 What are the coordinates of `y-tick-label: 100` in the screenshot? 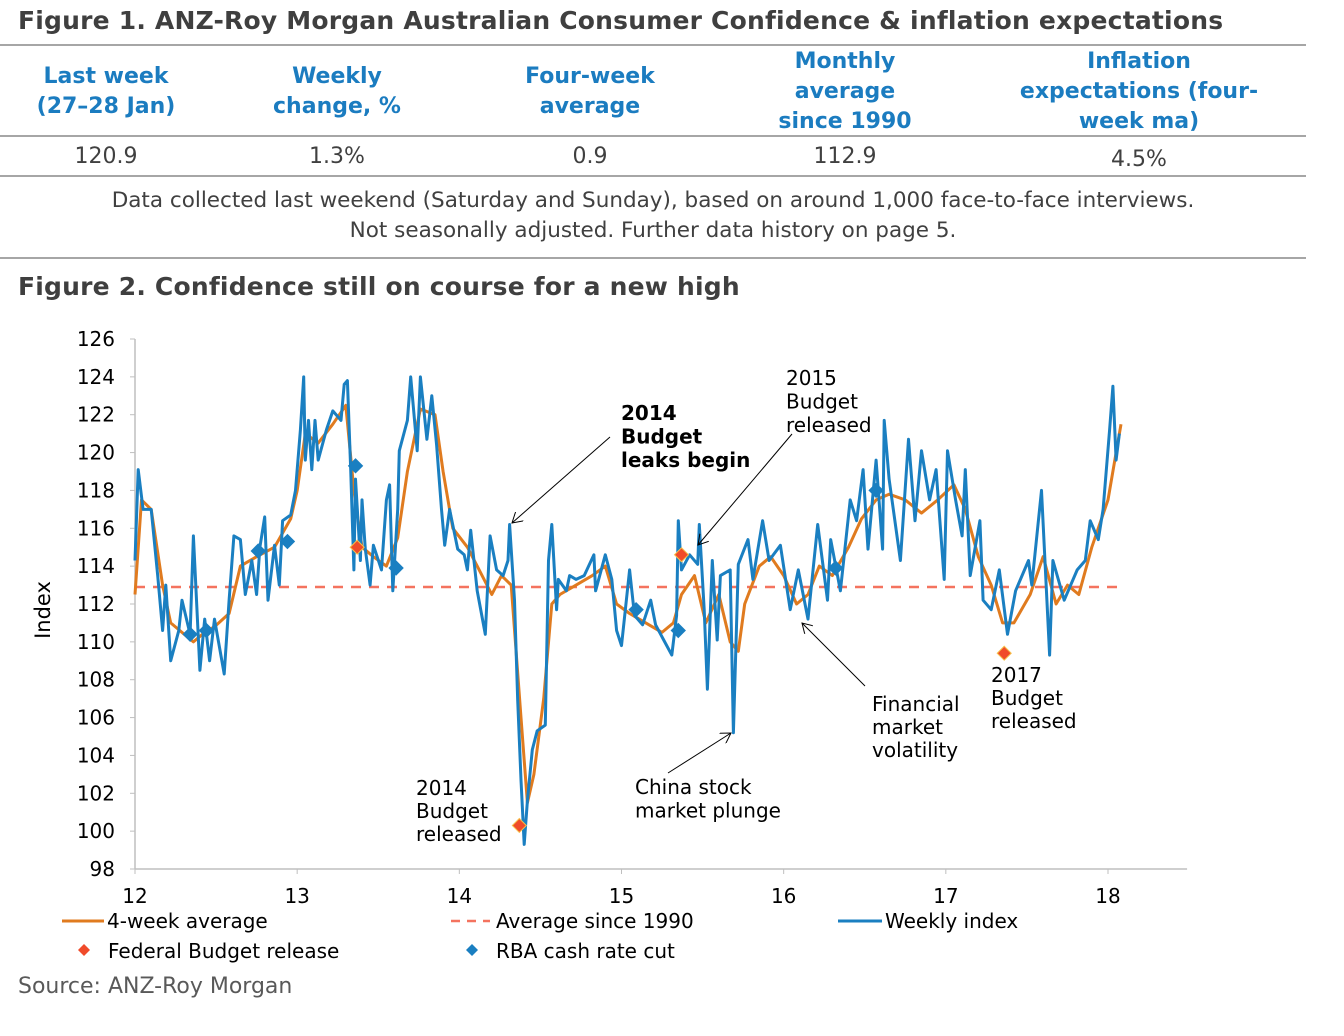 It's located at (96, 831).